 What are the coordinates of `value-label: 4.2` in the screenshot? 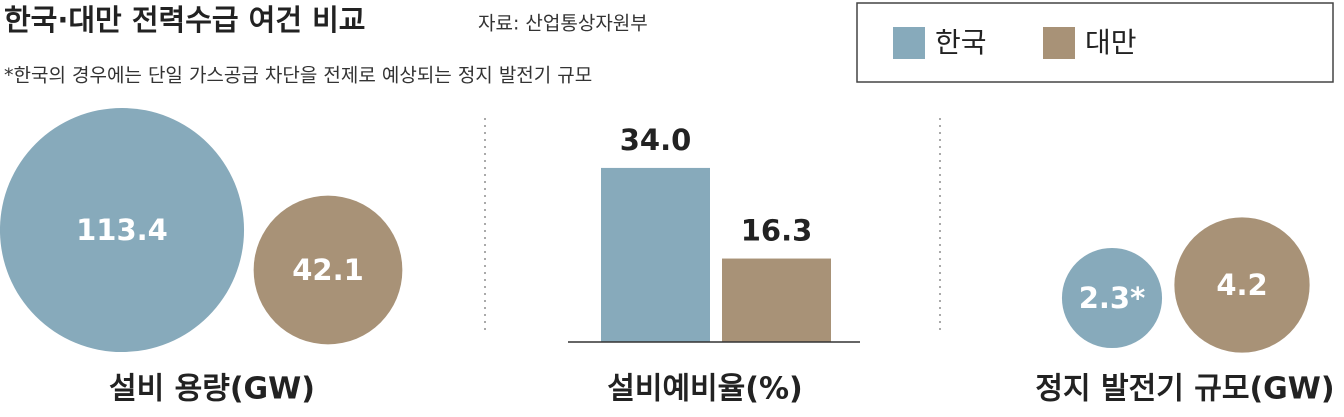 It's located at (1241, 285).